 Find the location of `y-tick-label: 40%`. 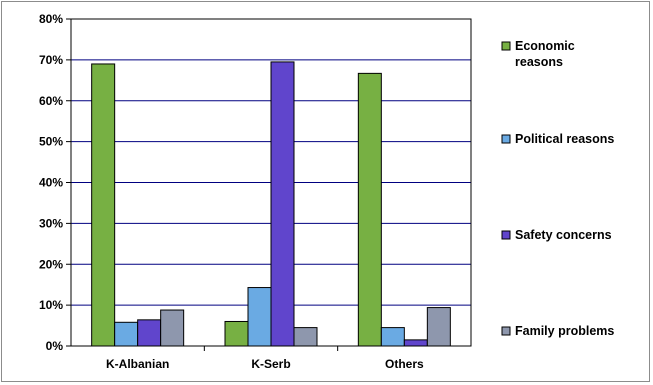

y-tick-label: 40% is located at coordinates (51, 183).